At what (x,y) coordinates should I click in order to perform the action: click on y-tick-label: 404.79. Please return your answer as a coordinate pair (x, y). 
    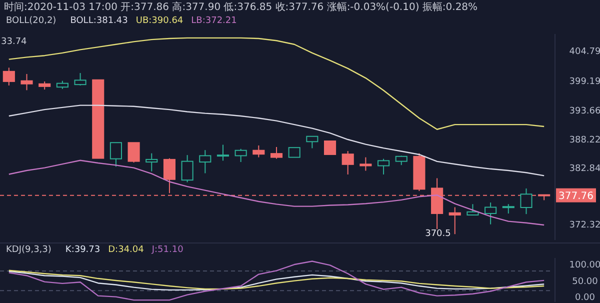
    Looking at the image, I should click on (584, 51).